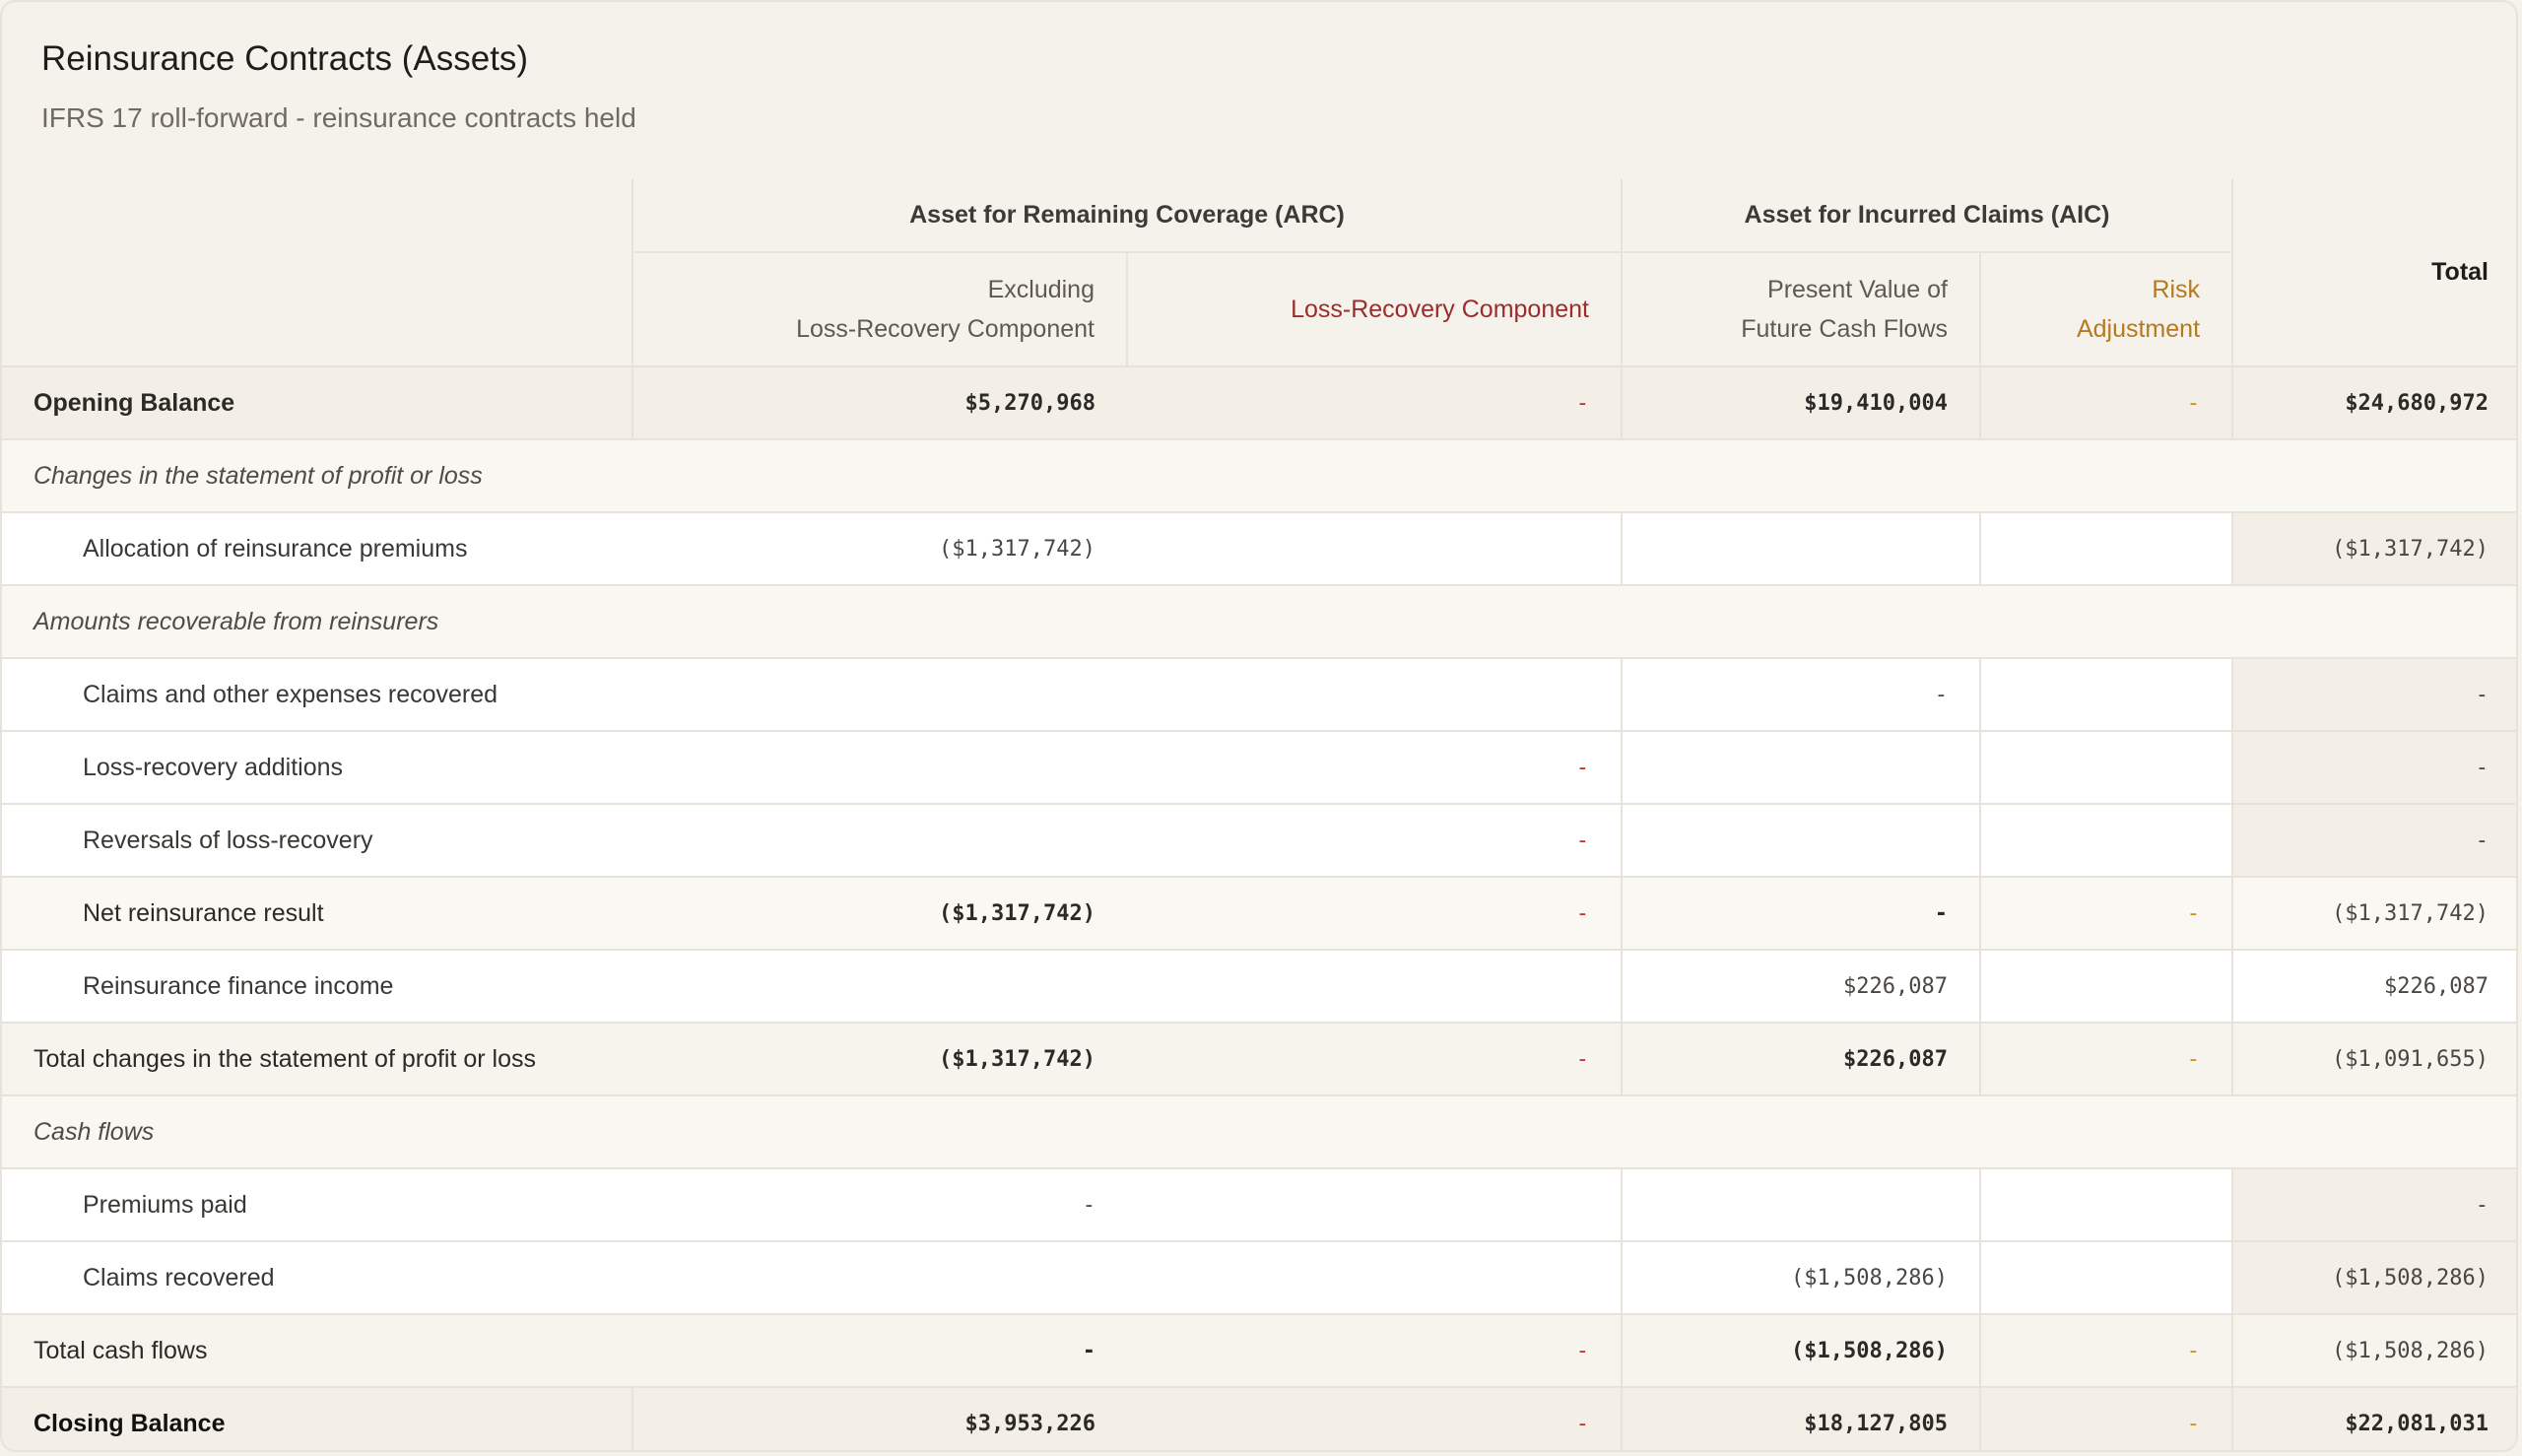 The width and height of the screenshot is (2522, 1456). I want to click on page-title: Reinsurance Contracts (Assets), so click(285, 58).